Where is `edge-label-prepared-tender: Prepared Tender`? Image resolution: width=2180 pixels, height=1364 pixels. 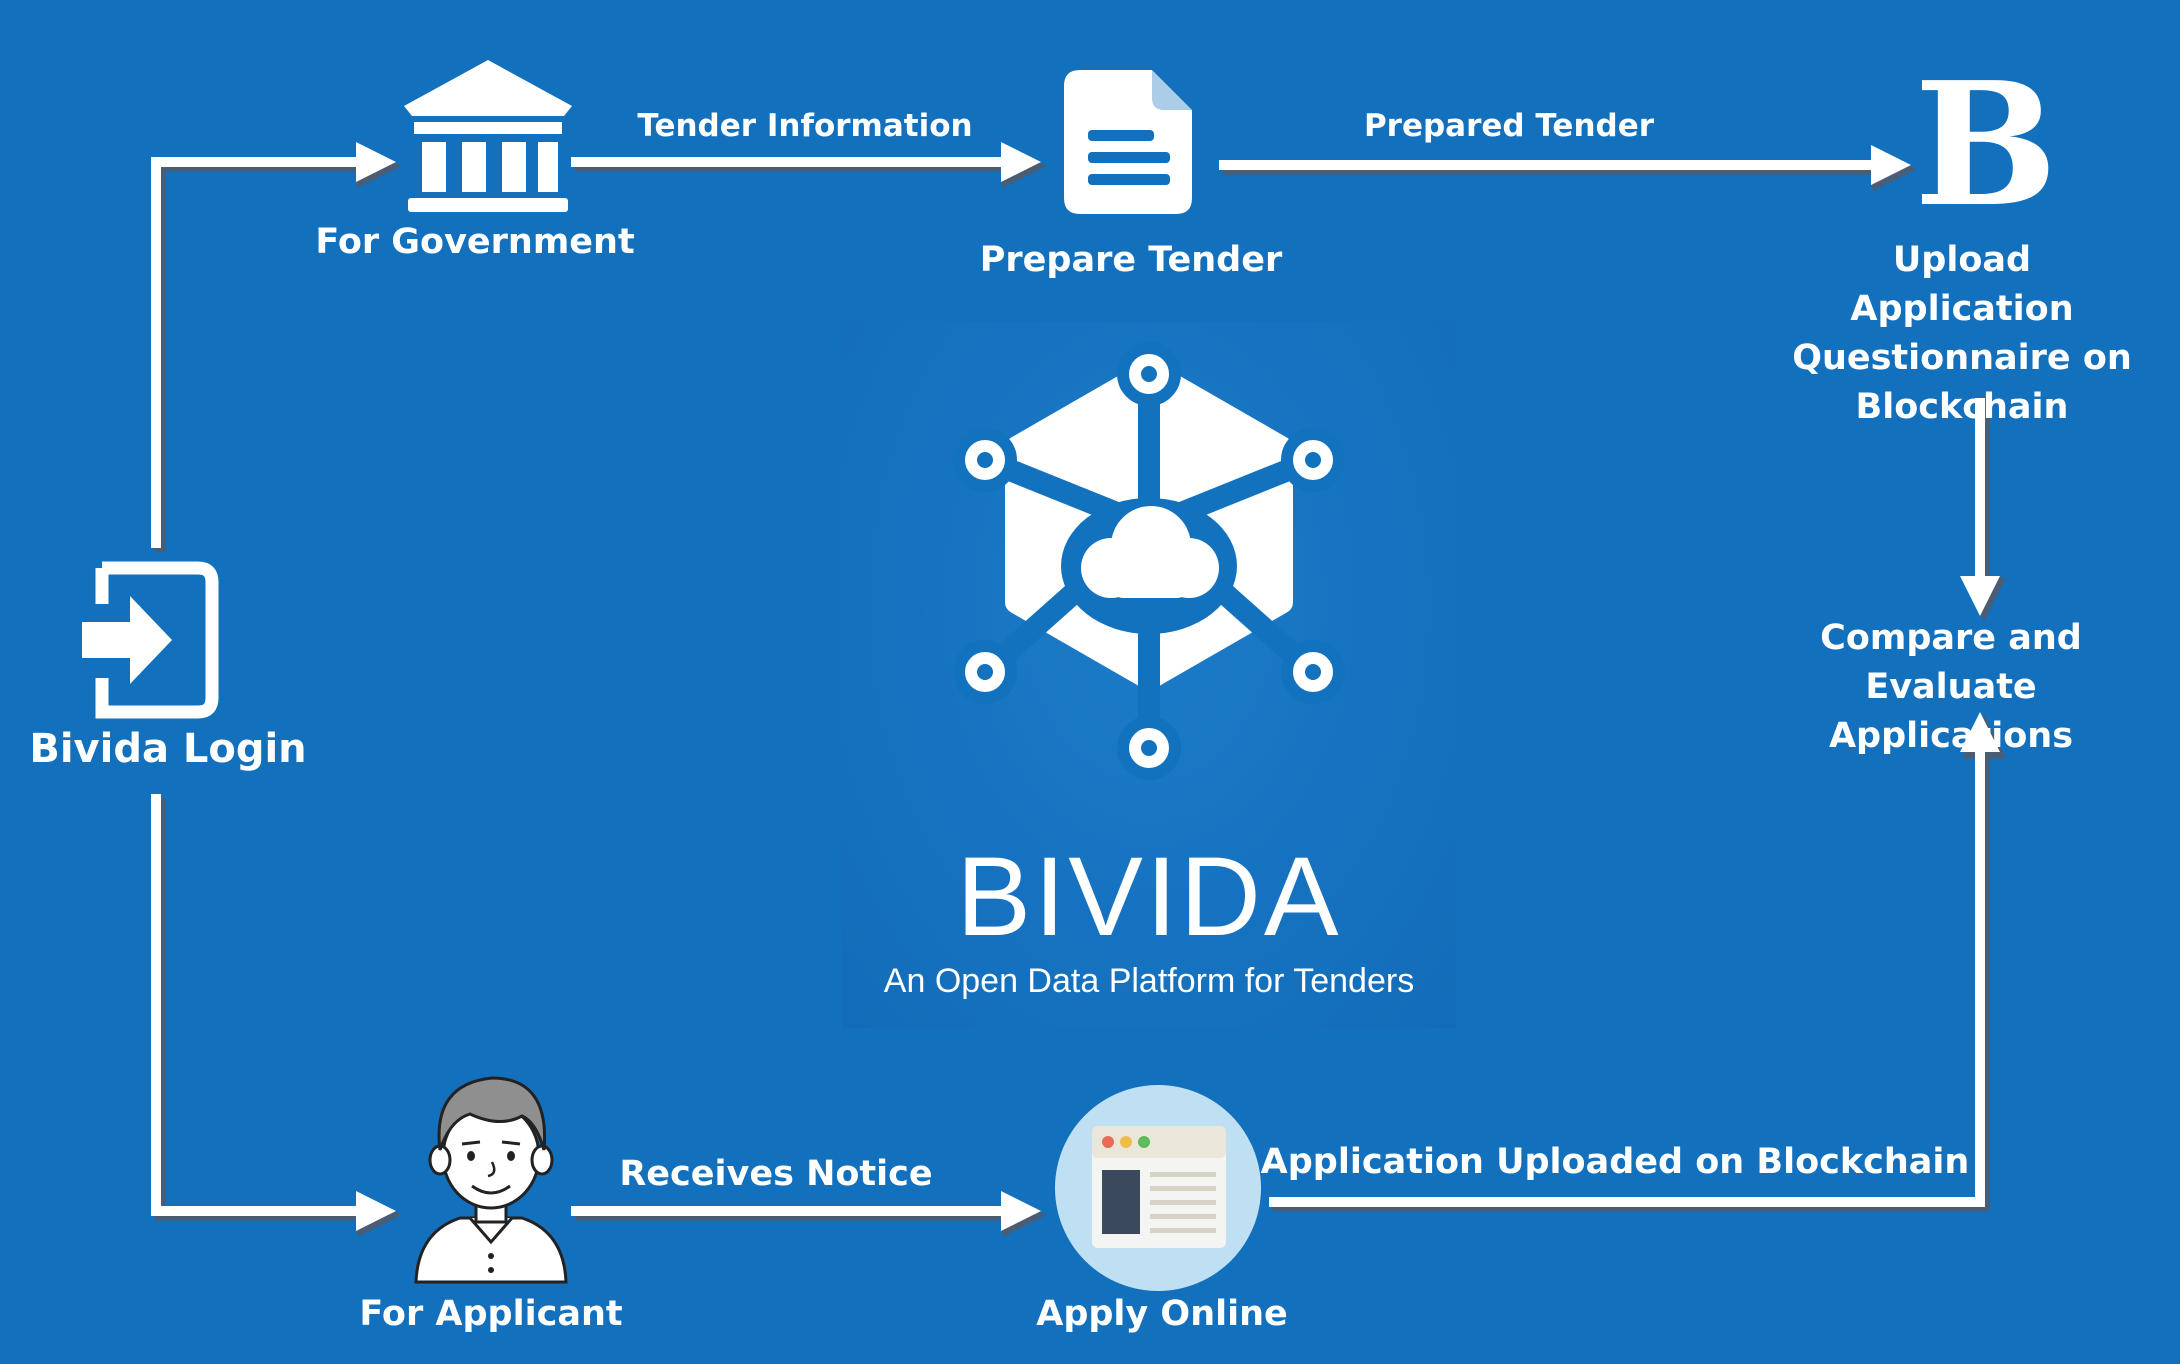
edge-label-prepared-tender: Prepared Tender is located at coordinates (1509, 126).